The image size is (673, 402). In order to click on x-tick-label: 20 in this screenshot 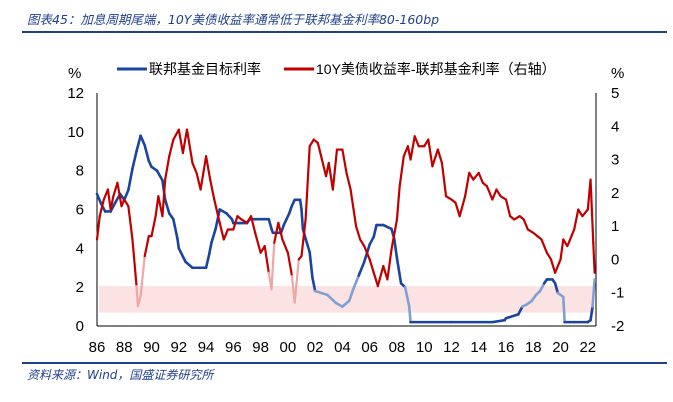, I will do `click(560, 347)`.